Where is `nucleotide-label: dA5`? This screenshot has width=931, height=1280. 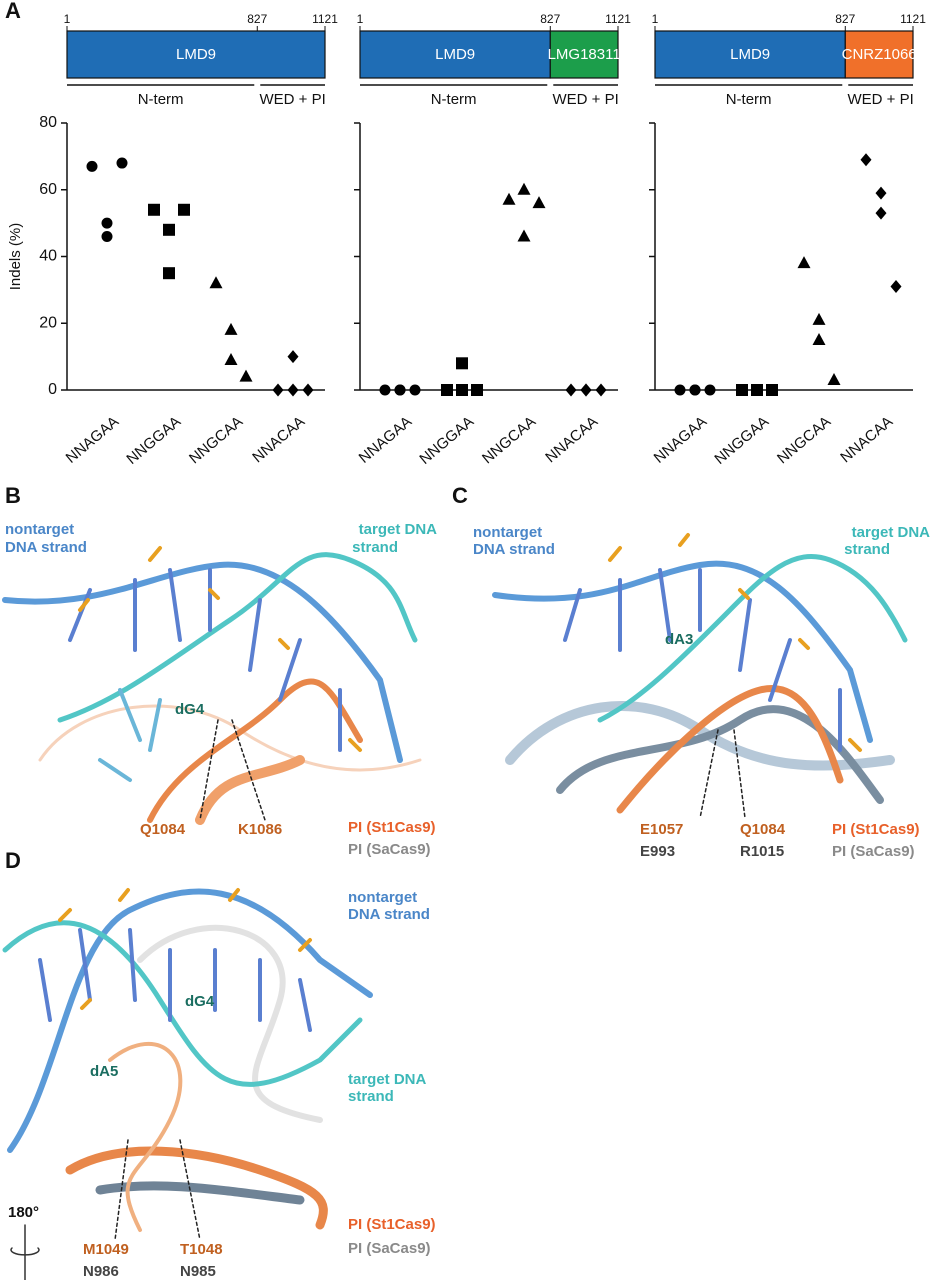
nucleotide-label: dA5 is located at coordinates (104, 1071).